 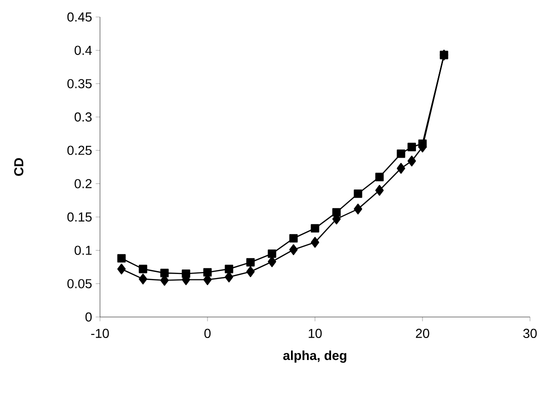 What do you see at coordinates (88, 317) in the screenshot?
I see `y-tick-label: 0` at bounding box center [88, 317].